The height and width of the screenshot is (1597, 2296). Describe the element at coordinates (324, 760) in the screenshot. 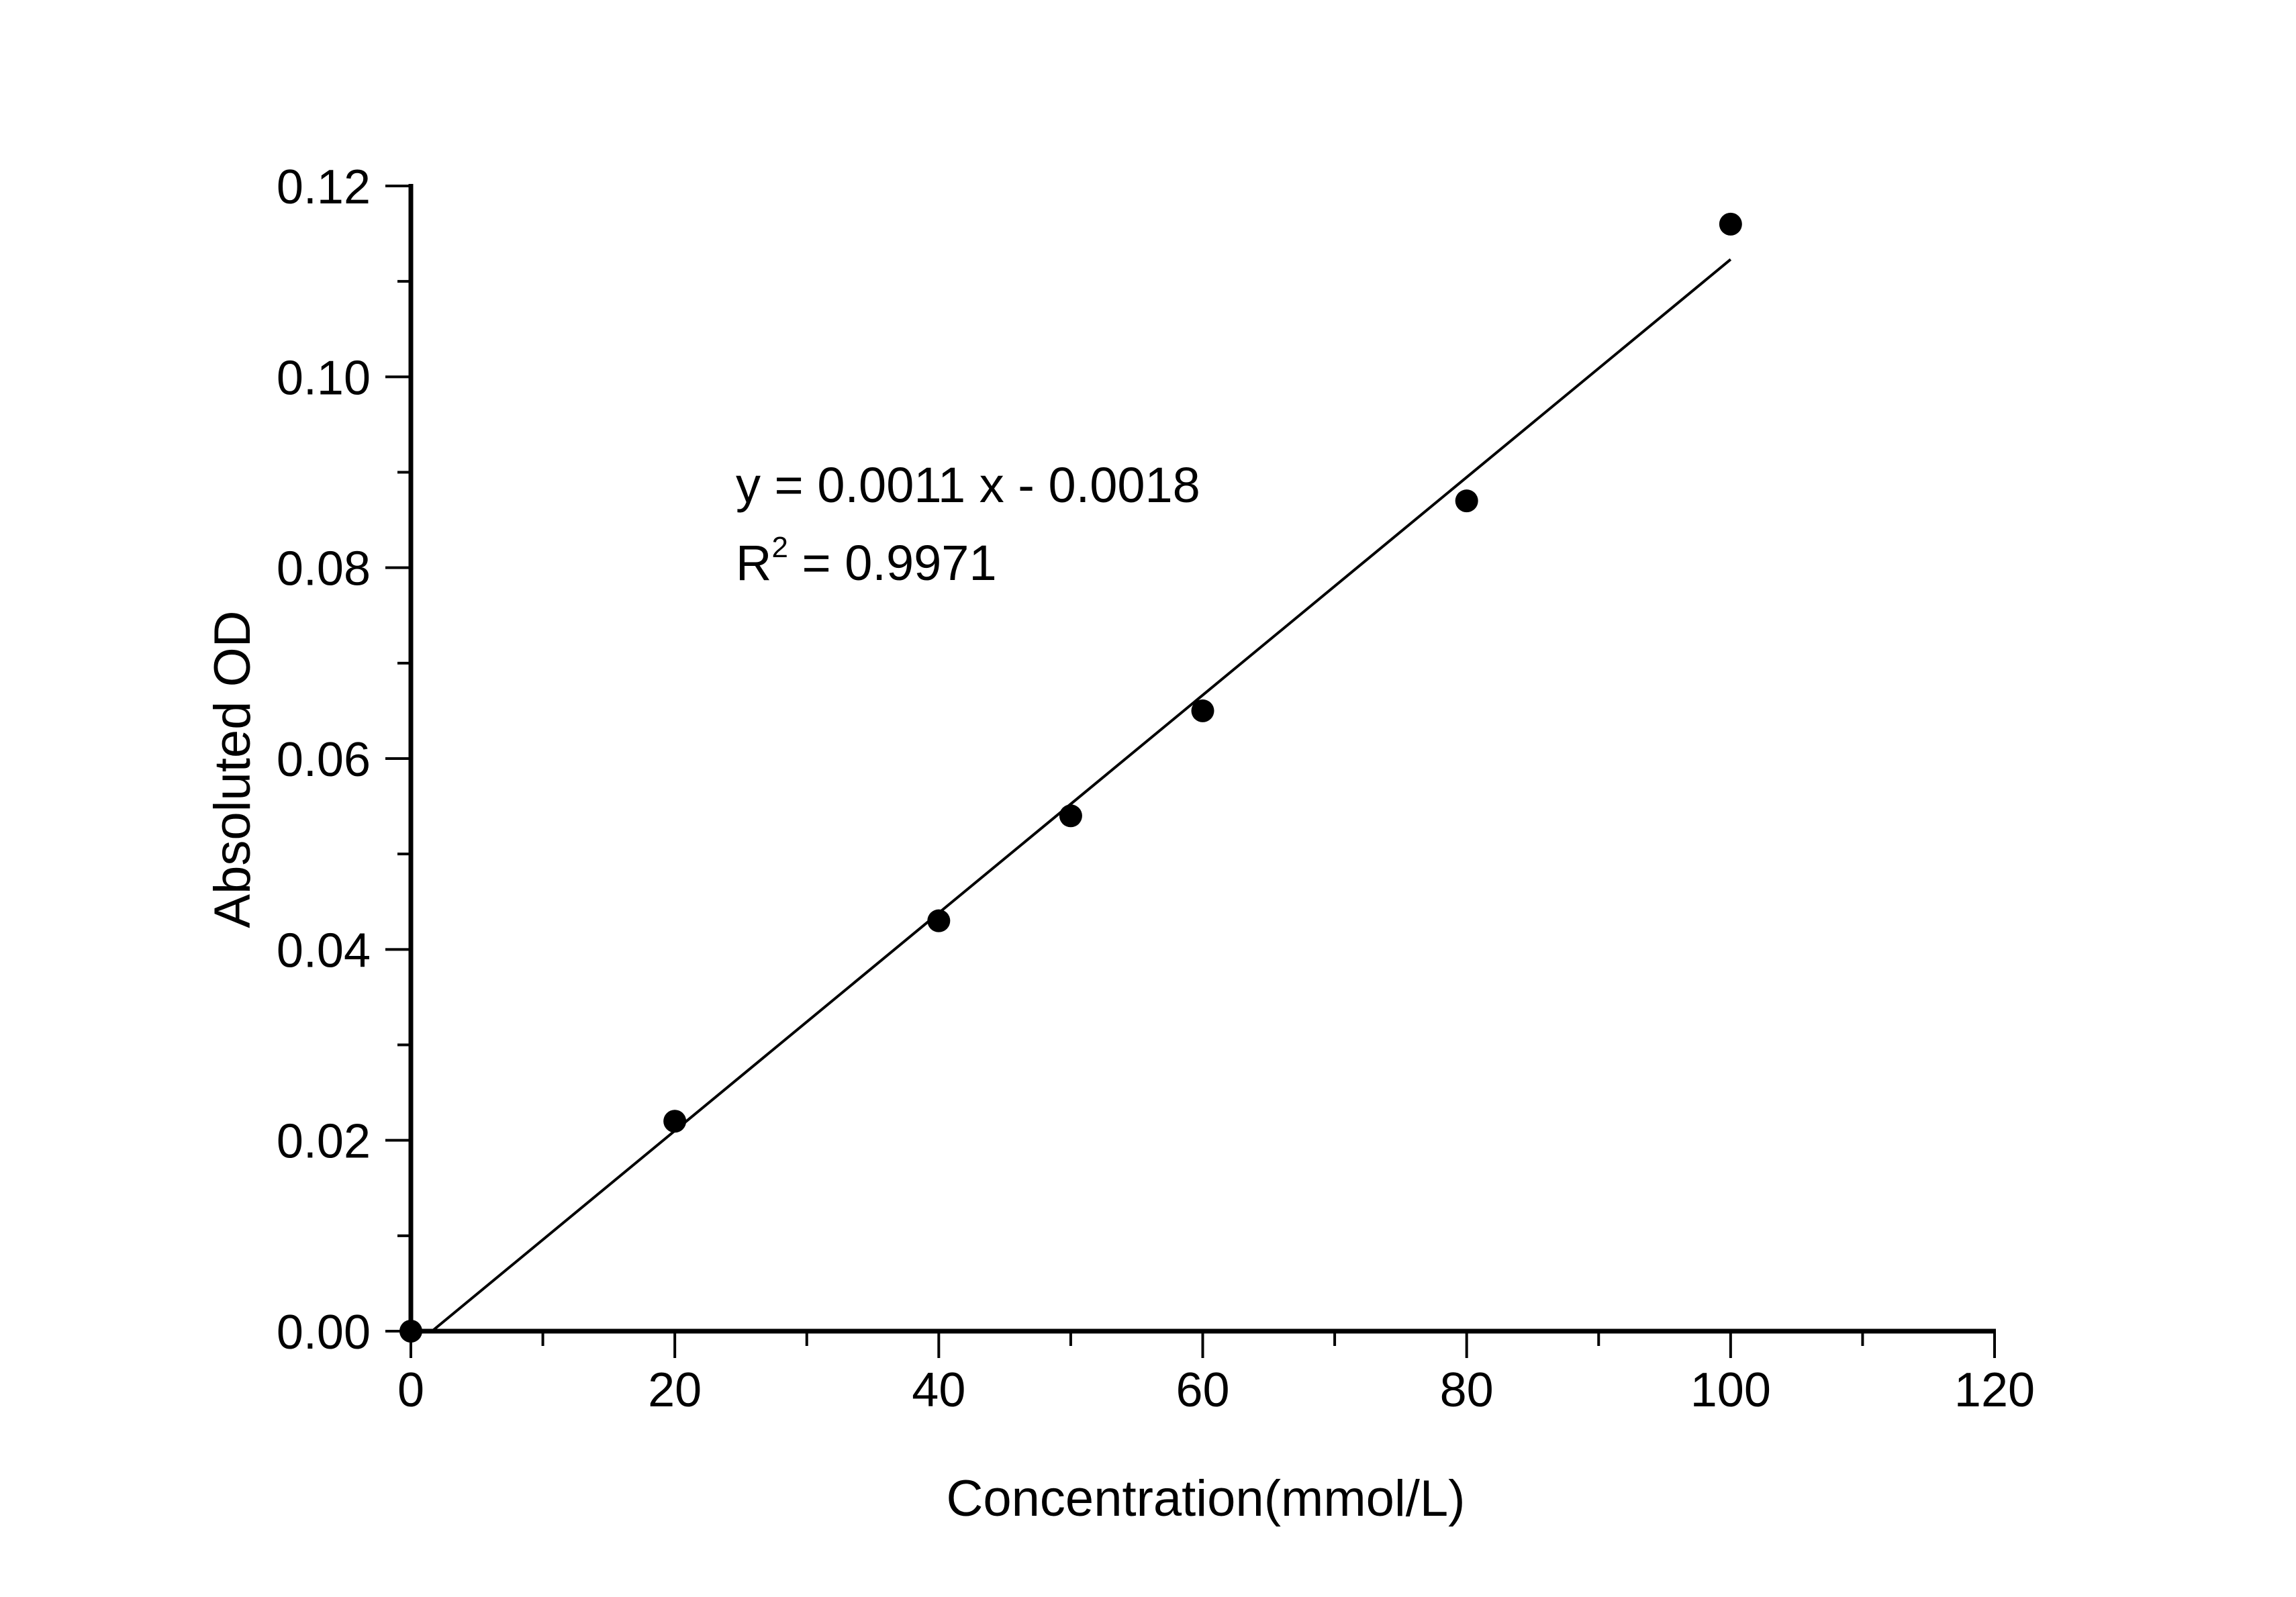

I see `y-tick-label: 0.06` at that location.